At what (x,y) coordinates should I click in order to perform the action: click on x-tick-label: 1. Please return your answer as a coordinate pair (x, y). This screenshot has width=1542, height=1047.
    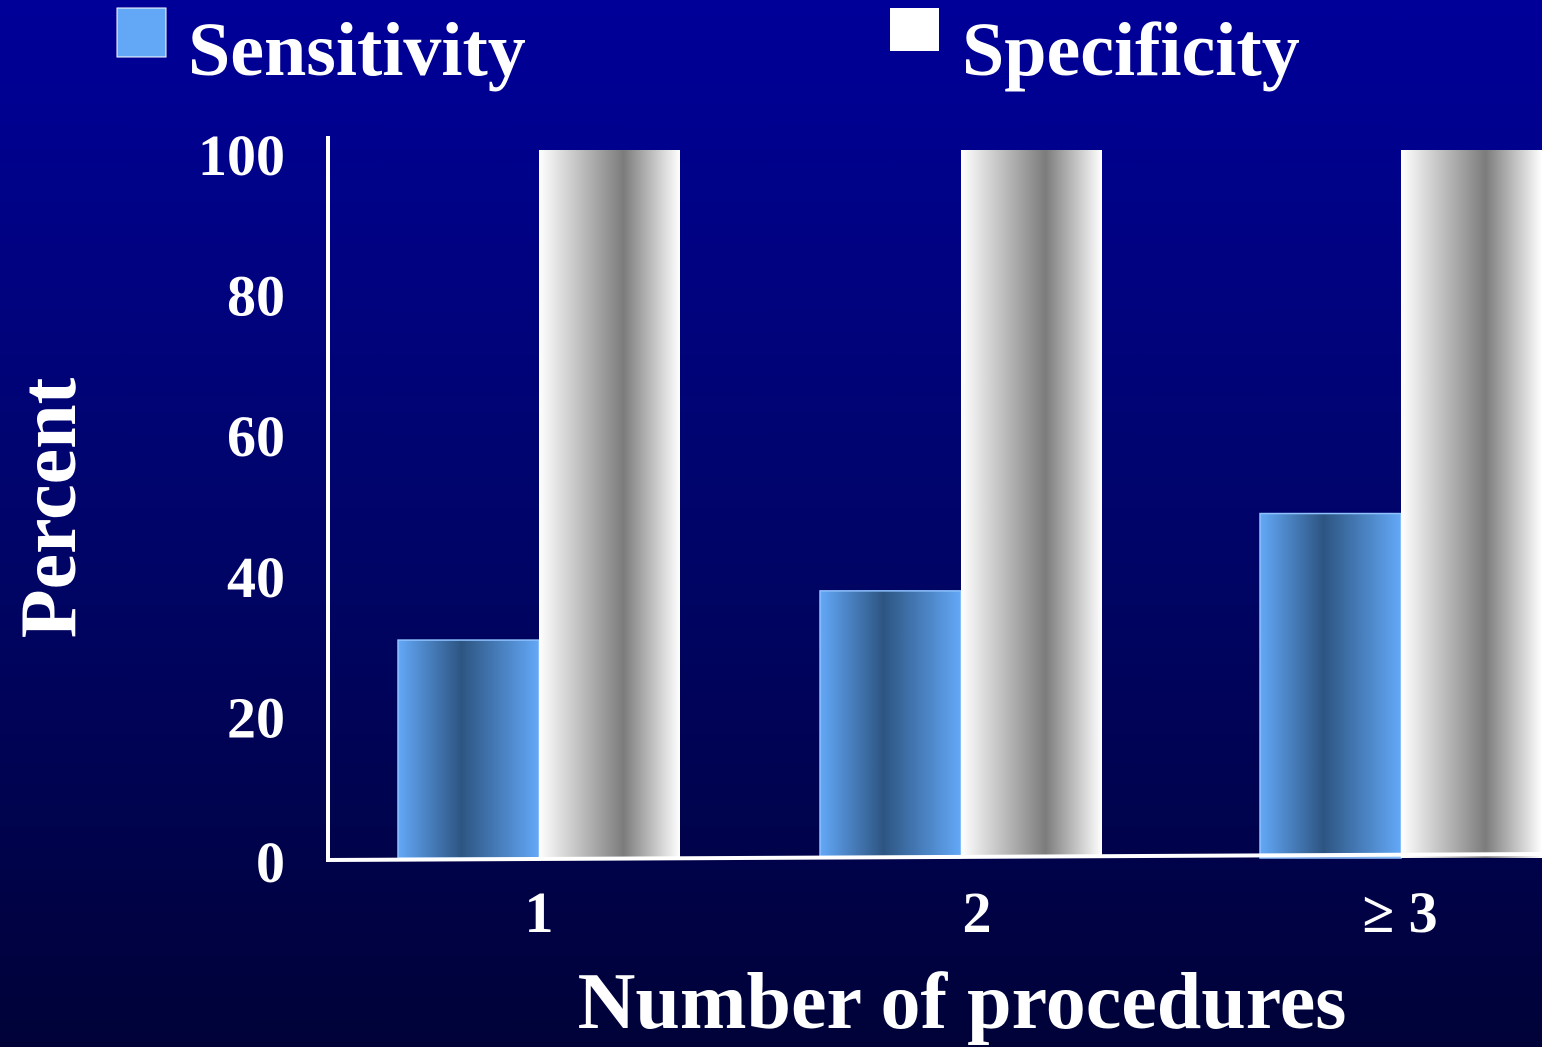
    Looking at the image, I should click on (539, 912).